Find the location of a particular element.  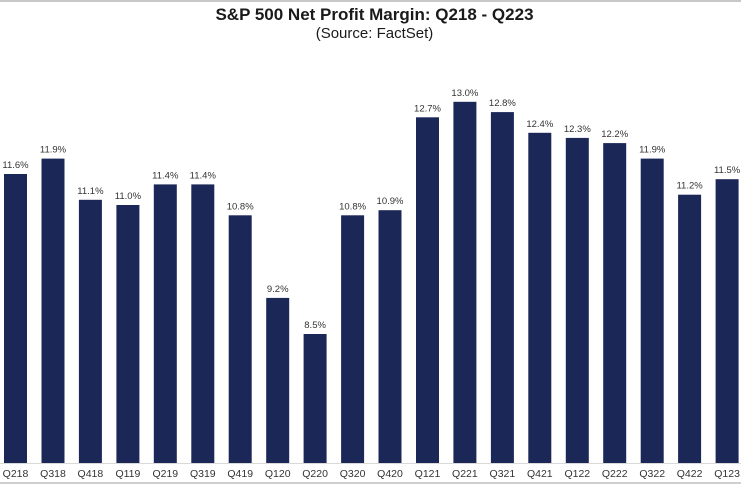

data-label-Q220: 8.5% is located at coordinates (315, 325).